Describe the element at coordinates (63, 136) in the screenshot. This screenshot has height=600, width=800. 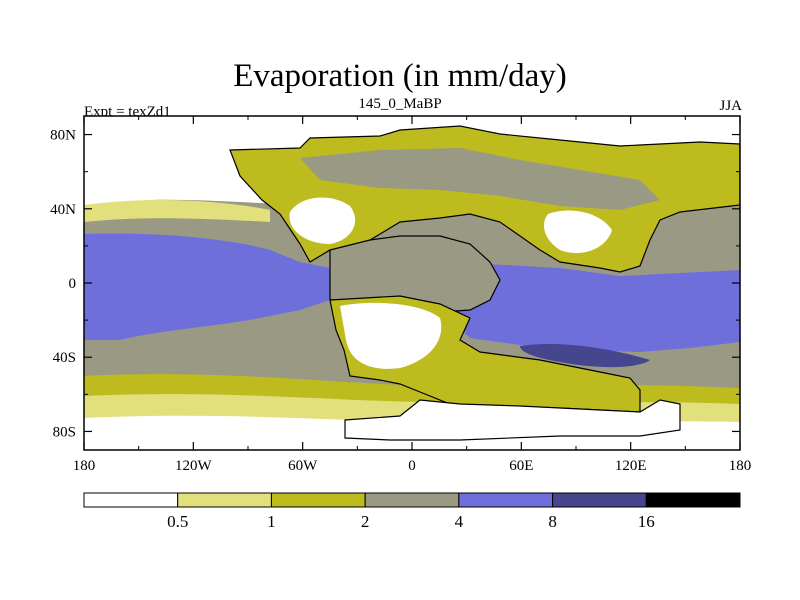
I see `y-tick-label: 80N` at that location.